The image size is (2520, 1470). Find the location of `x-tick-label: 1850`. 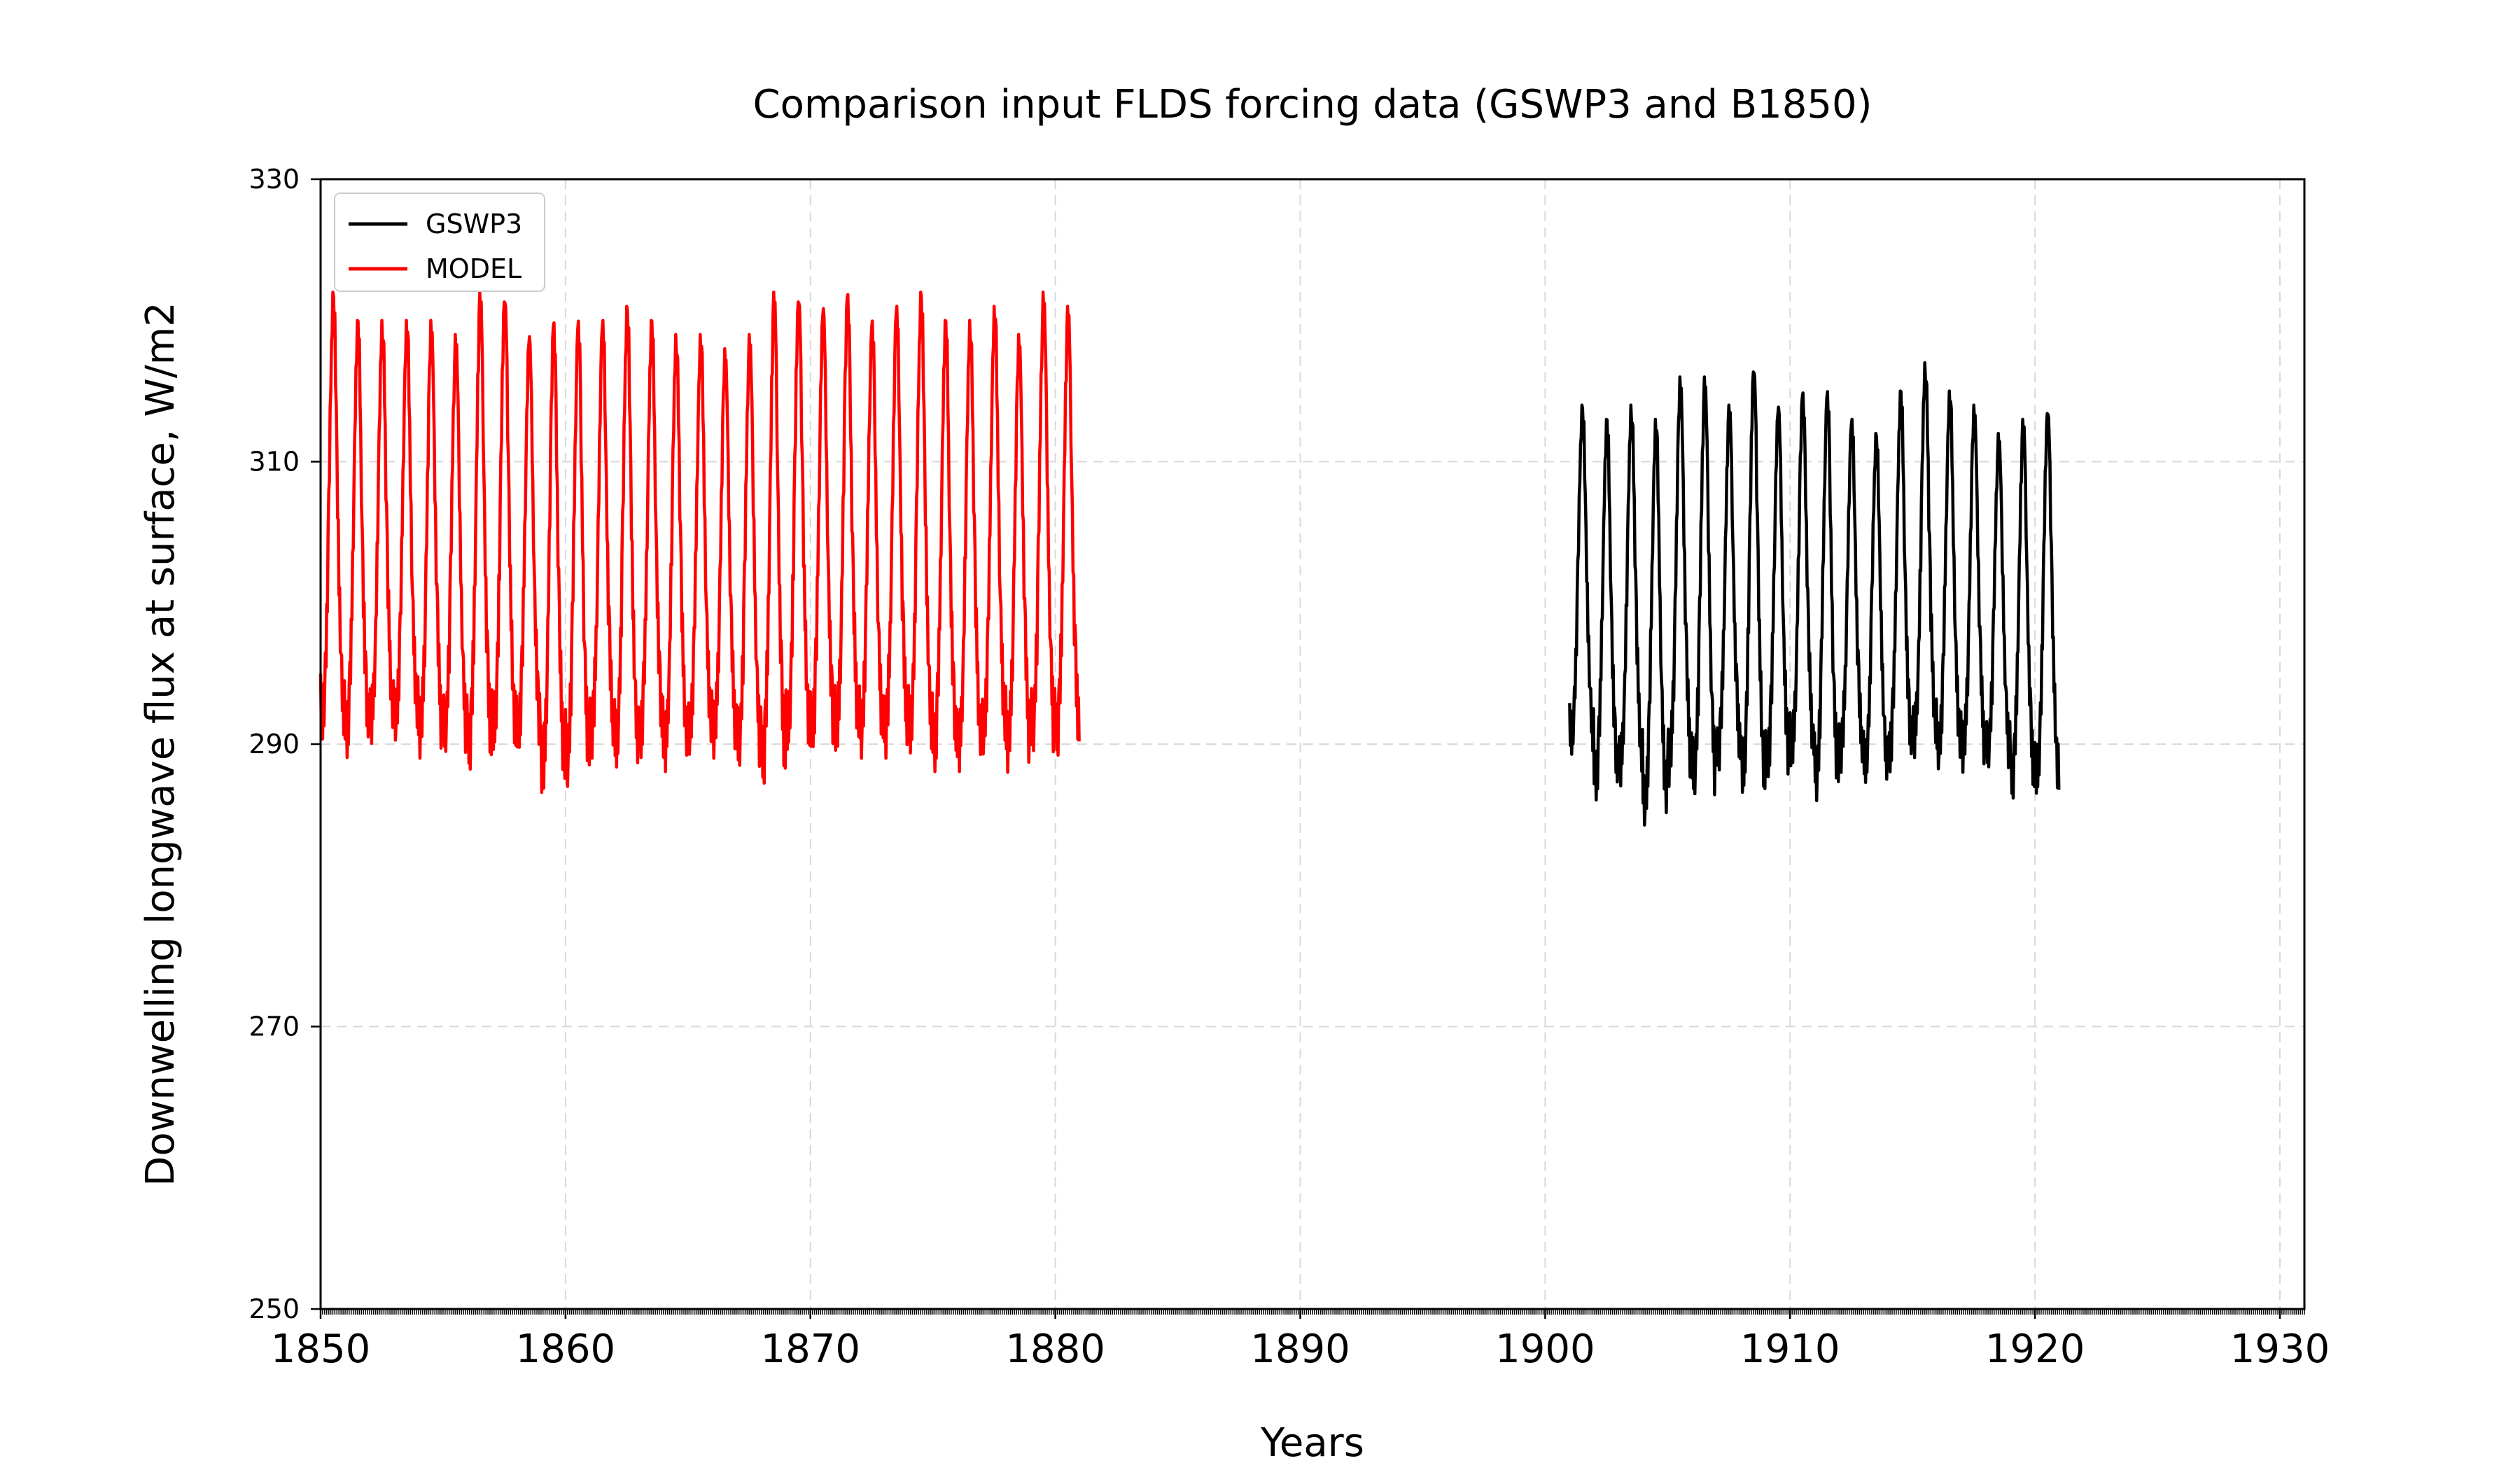

x-tick-label: 1850 is located at coordinates (321, 1349).